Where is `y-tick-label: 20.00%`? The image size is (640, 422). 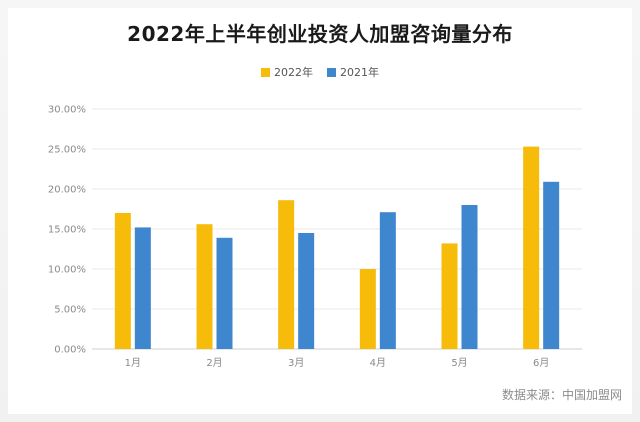 y-tick-label: 20.00% is located at coordinates (67, 190).